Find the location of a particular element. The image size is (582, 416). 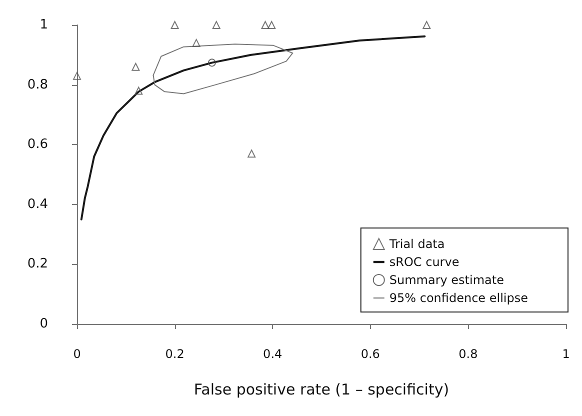

x-tick-label: 0.2 is located at coordinates (174, 354).